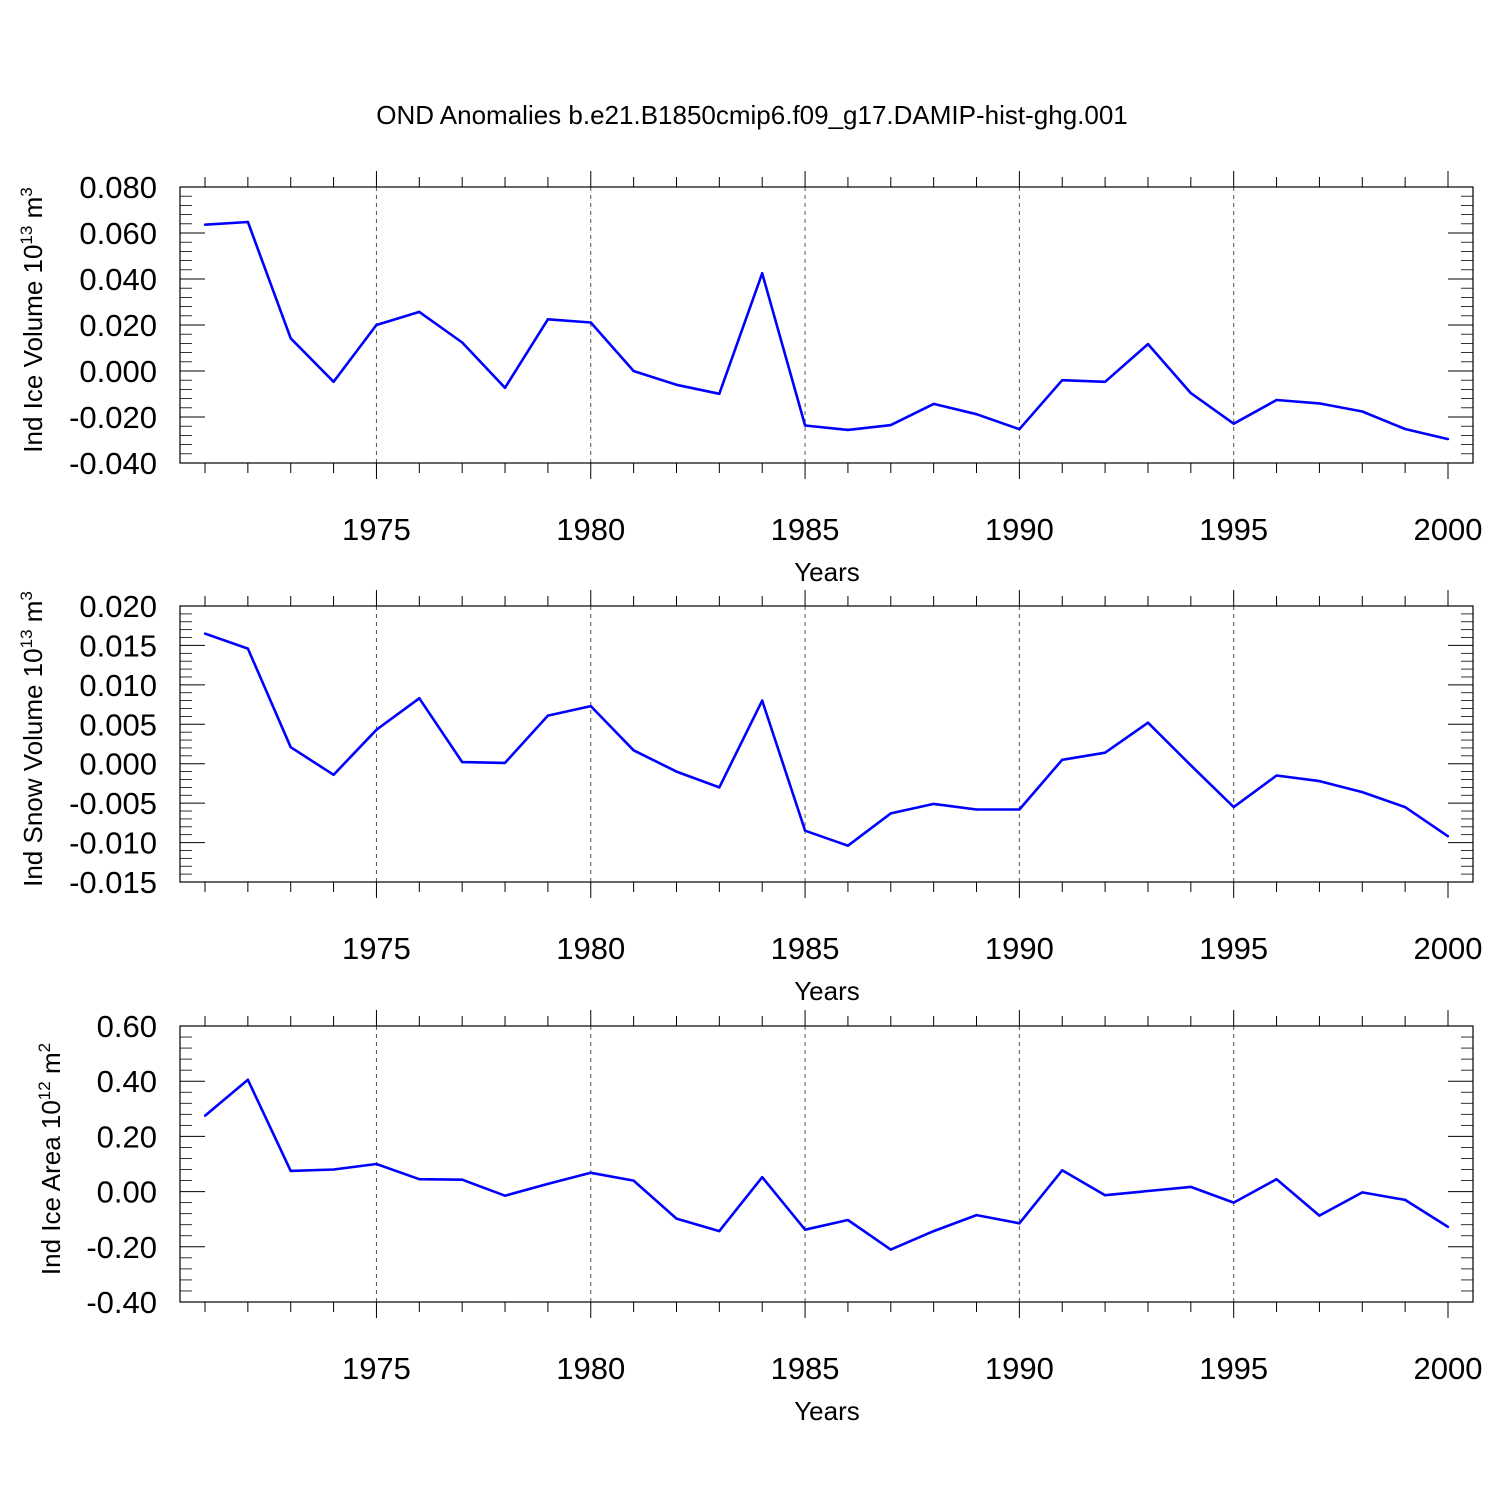 This screenshot has height=1505, width=1500. Describe the element at coordinates (118, 187) in the screenshot. I see `y-tick-label: 0.080` at that location.